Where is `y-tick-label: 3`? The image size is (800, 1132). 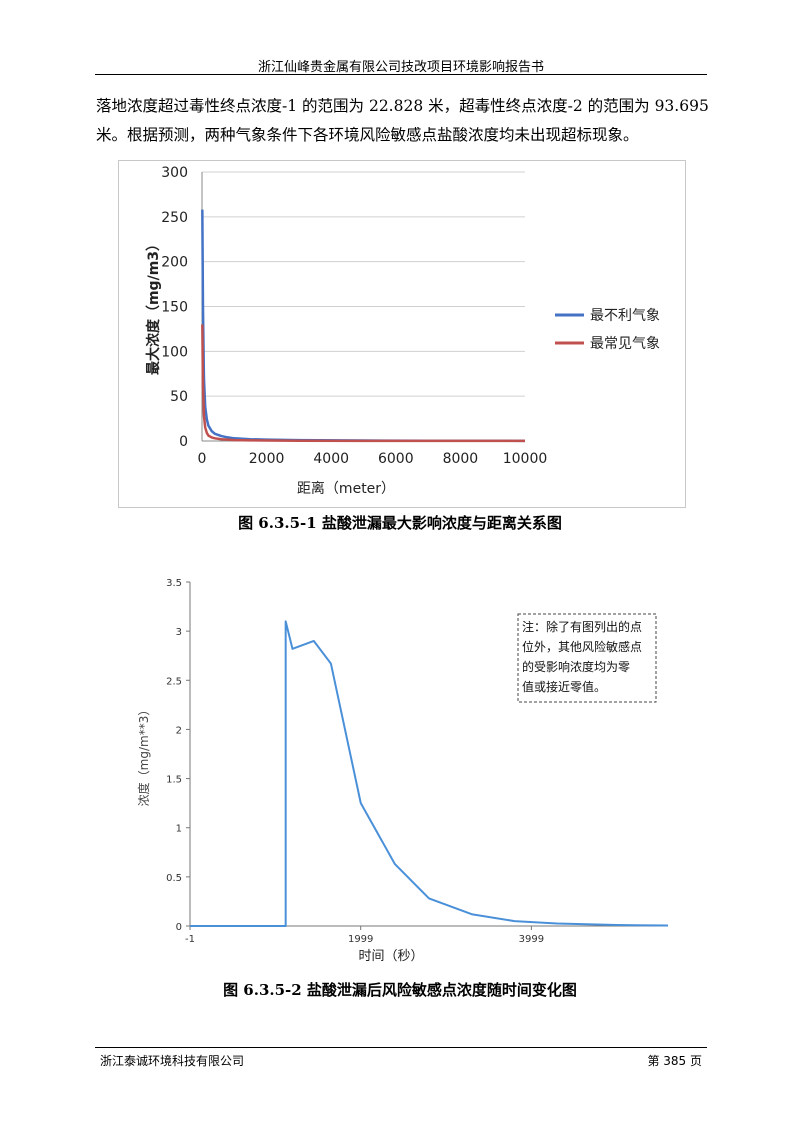 y-tick-label: 3 is located at coordinates (179, 632).